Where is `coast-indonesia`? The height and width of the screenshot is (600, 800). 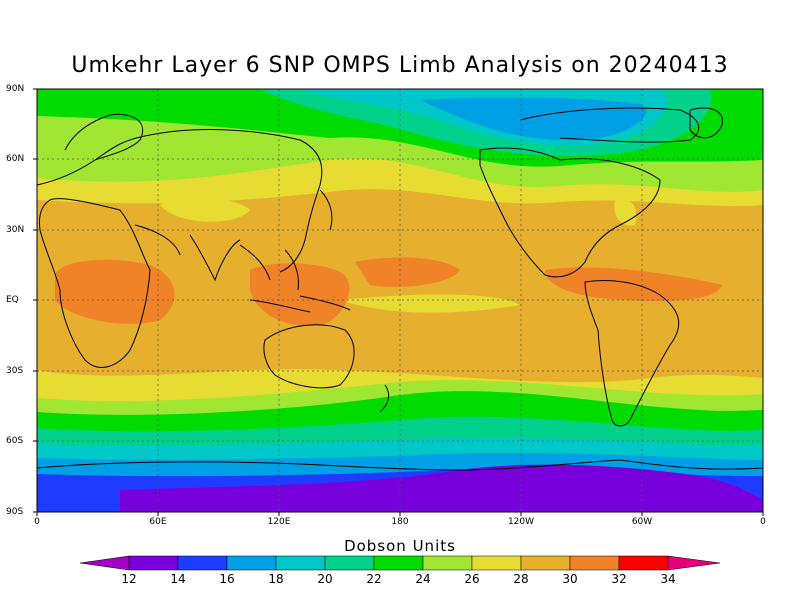
coast-indonesia is located at coordinates (300, 304).